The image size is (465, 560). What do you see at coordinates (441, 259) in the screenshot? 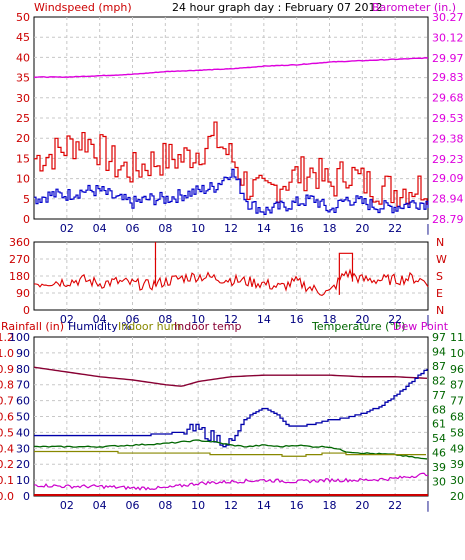
I see `compass-tick-label: W` at bounding box center [441, 259].